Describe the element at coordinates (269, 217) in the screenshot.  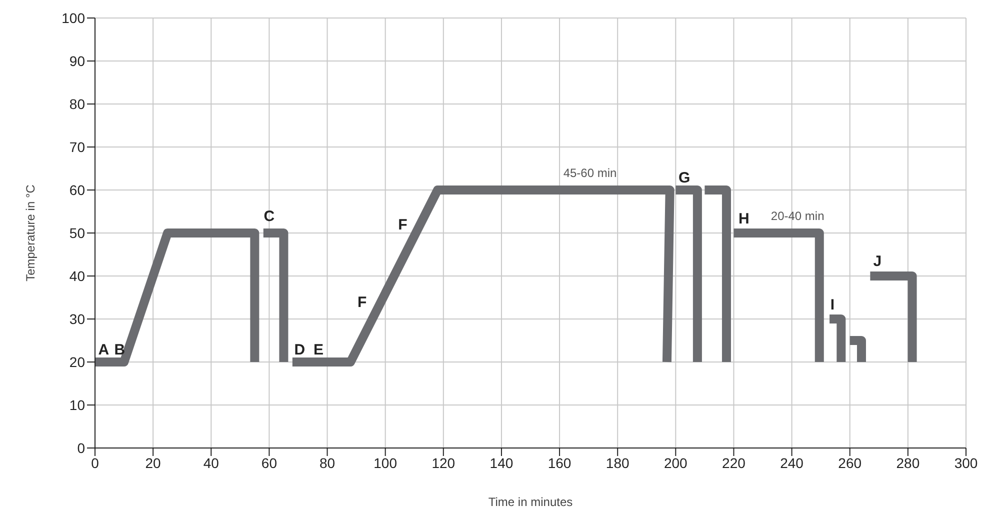
I see `annotation: C` at that location.